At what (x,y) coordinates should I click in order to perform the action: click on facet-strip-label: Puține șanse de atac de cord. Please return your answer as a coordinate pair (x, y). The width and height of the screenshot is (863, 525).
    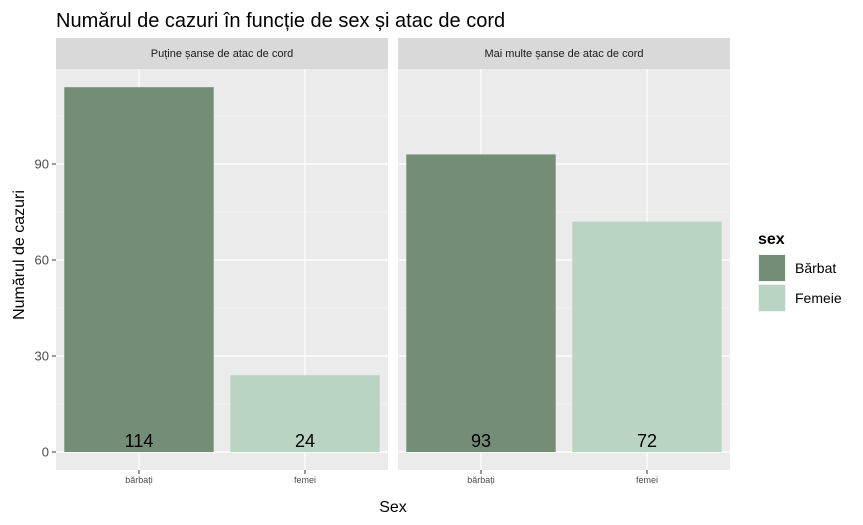
    Looking at the image, I should click on (222, 54).